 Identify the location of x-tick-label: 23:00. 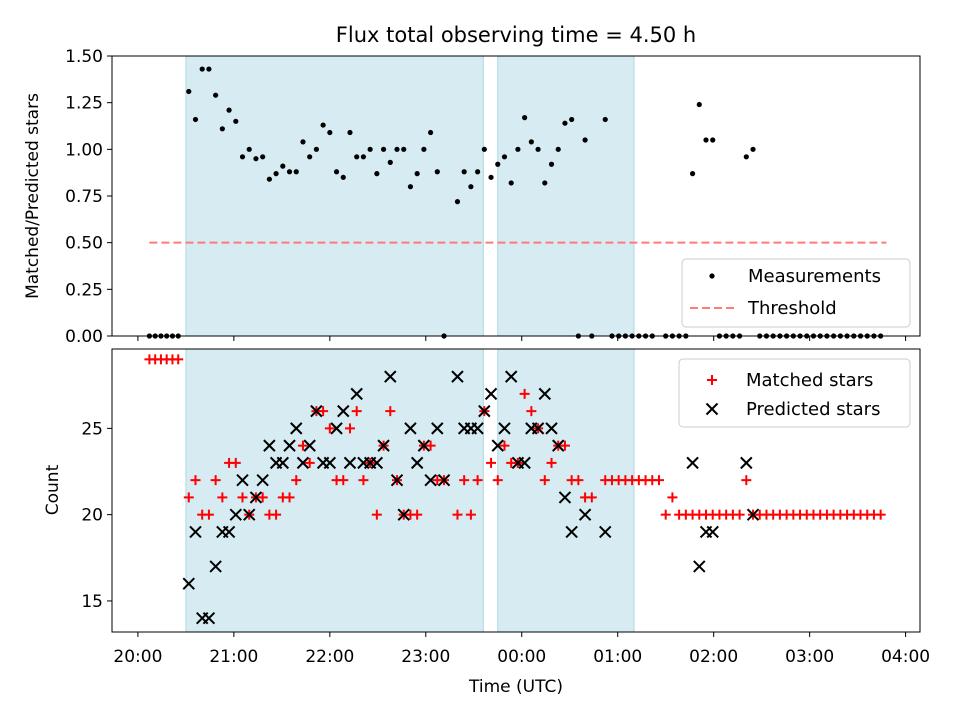
(425, 657).